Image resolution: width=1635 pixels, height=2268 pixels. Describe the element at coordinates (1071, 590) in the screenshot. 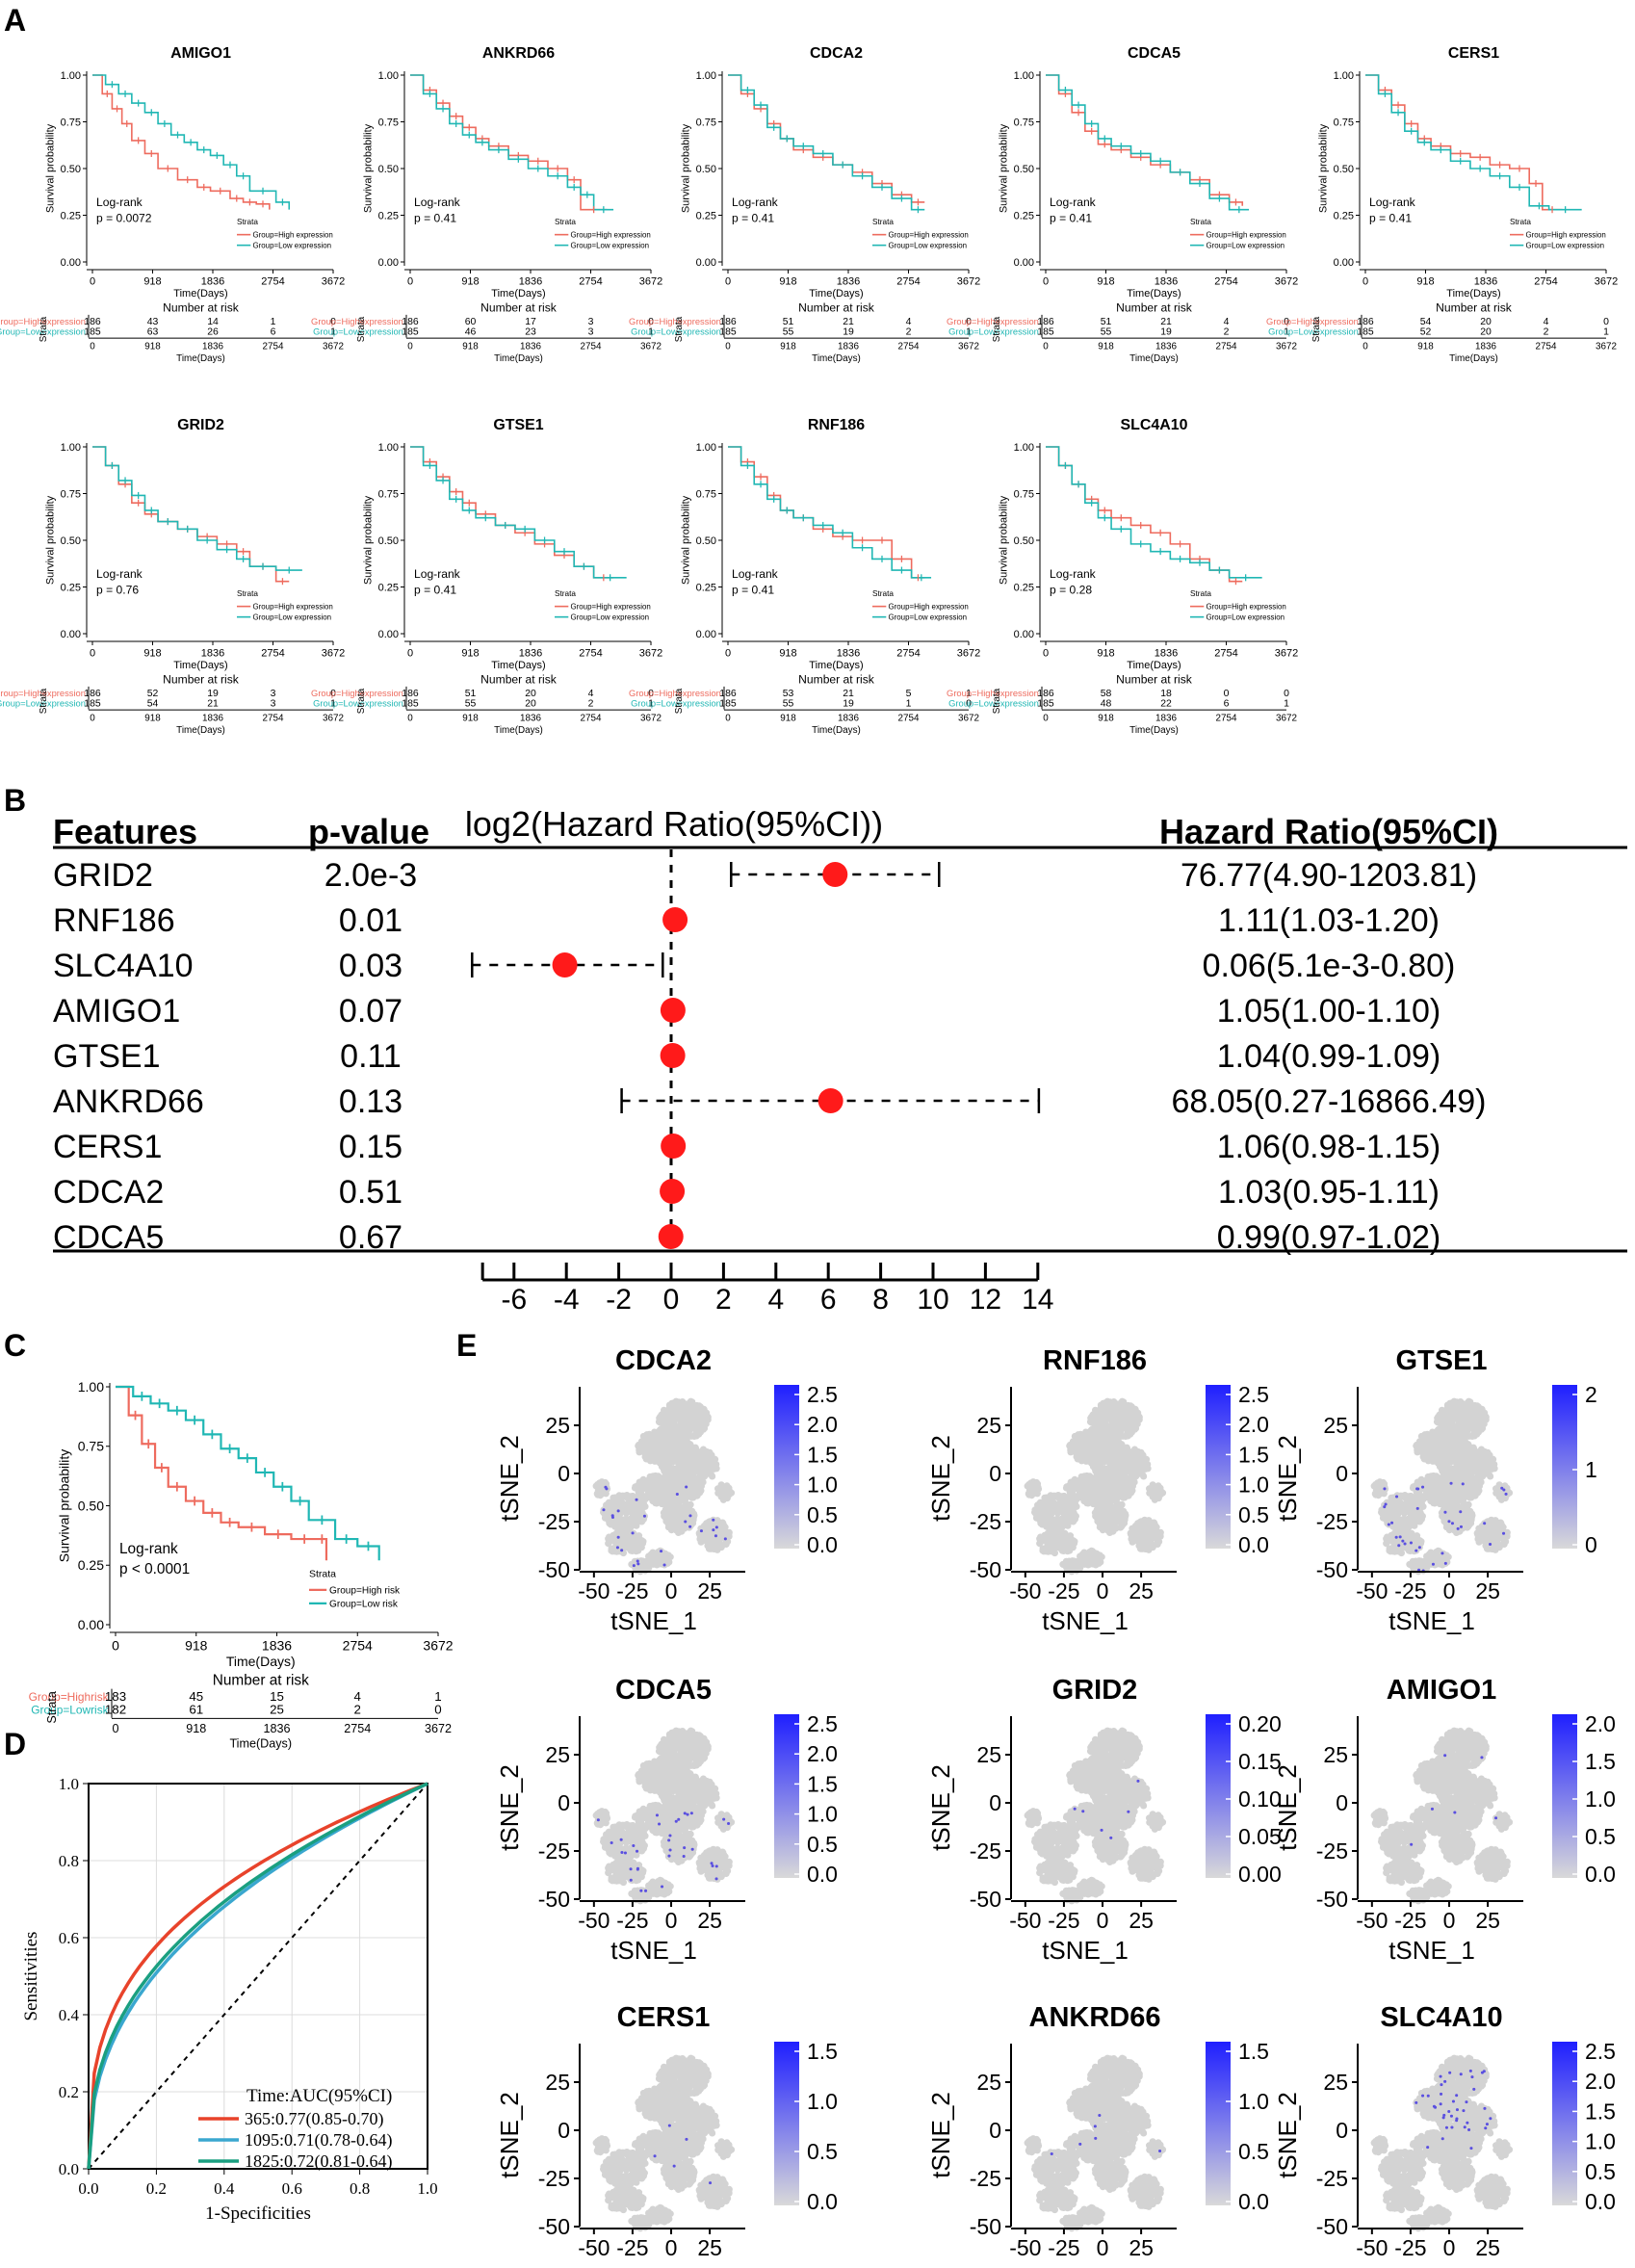

I see `km-pvalue: p = 0.28` at that location.